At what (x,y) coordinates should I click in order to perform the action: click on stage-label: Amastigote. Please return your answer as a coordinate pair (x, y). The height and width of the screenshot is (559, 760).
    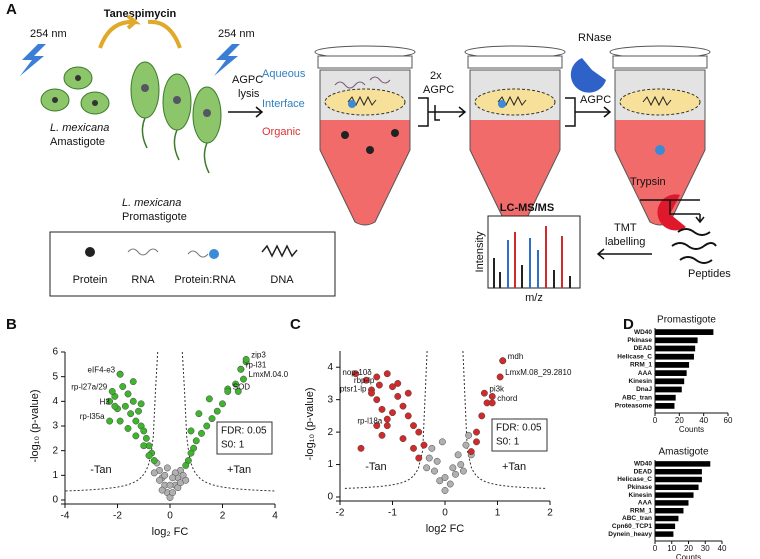
    Looking at the image, I should click on (77, 142).